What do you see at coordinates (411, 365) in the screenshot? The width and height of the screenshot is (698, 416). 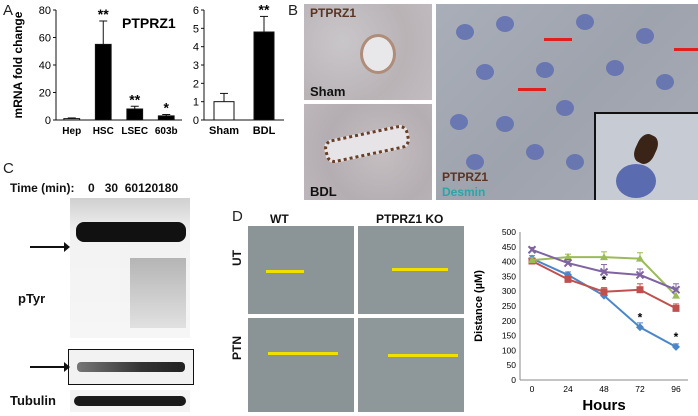 I see `scratch-ko-ptn` at bounding box center [411, 365].